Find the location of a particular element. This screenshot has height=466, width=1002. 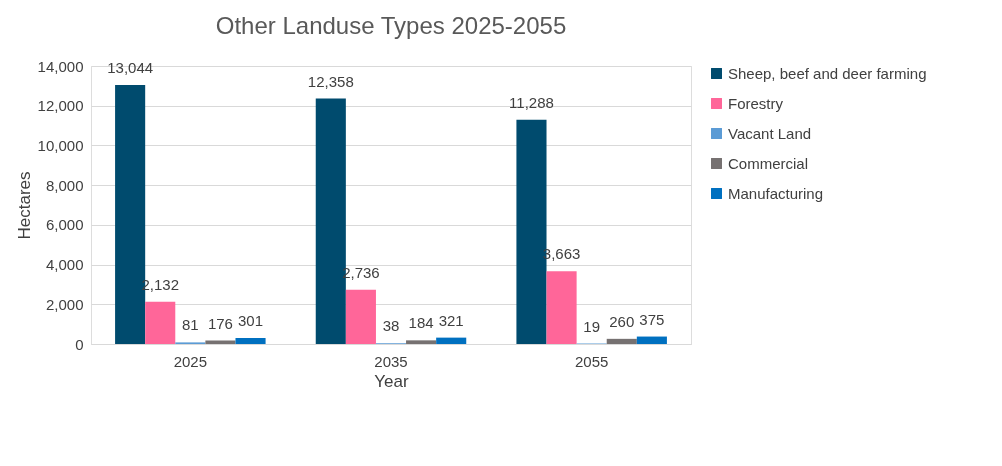

y-tick-label: 12,000 is located at coordinates (60, 106).